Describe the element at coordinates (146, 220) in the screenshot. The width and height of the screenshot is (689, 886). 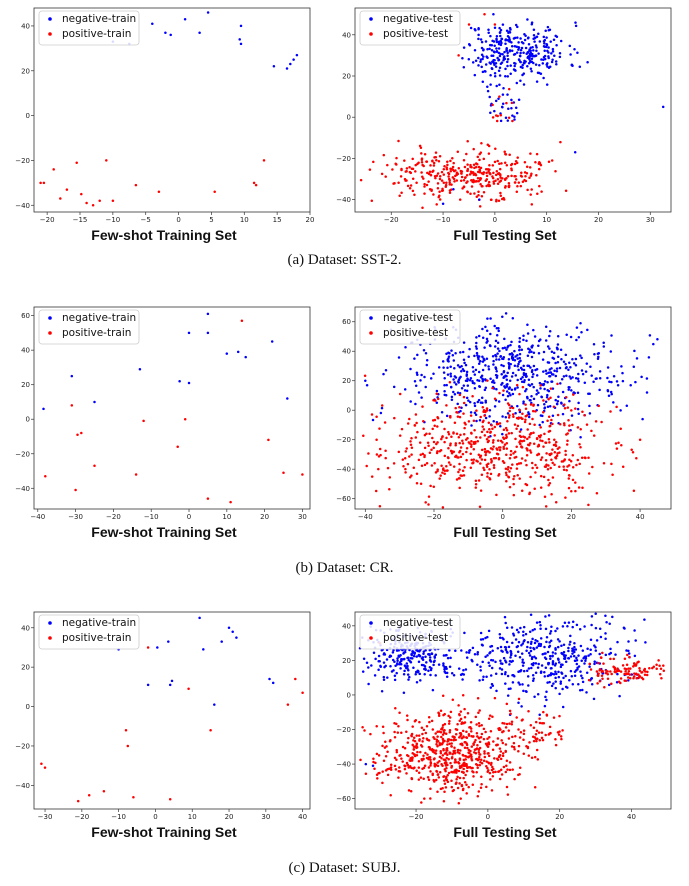
I see `x-tick-label: −5` at that location.